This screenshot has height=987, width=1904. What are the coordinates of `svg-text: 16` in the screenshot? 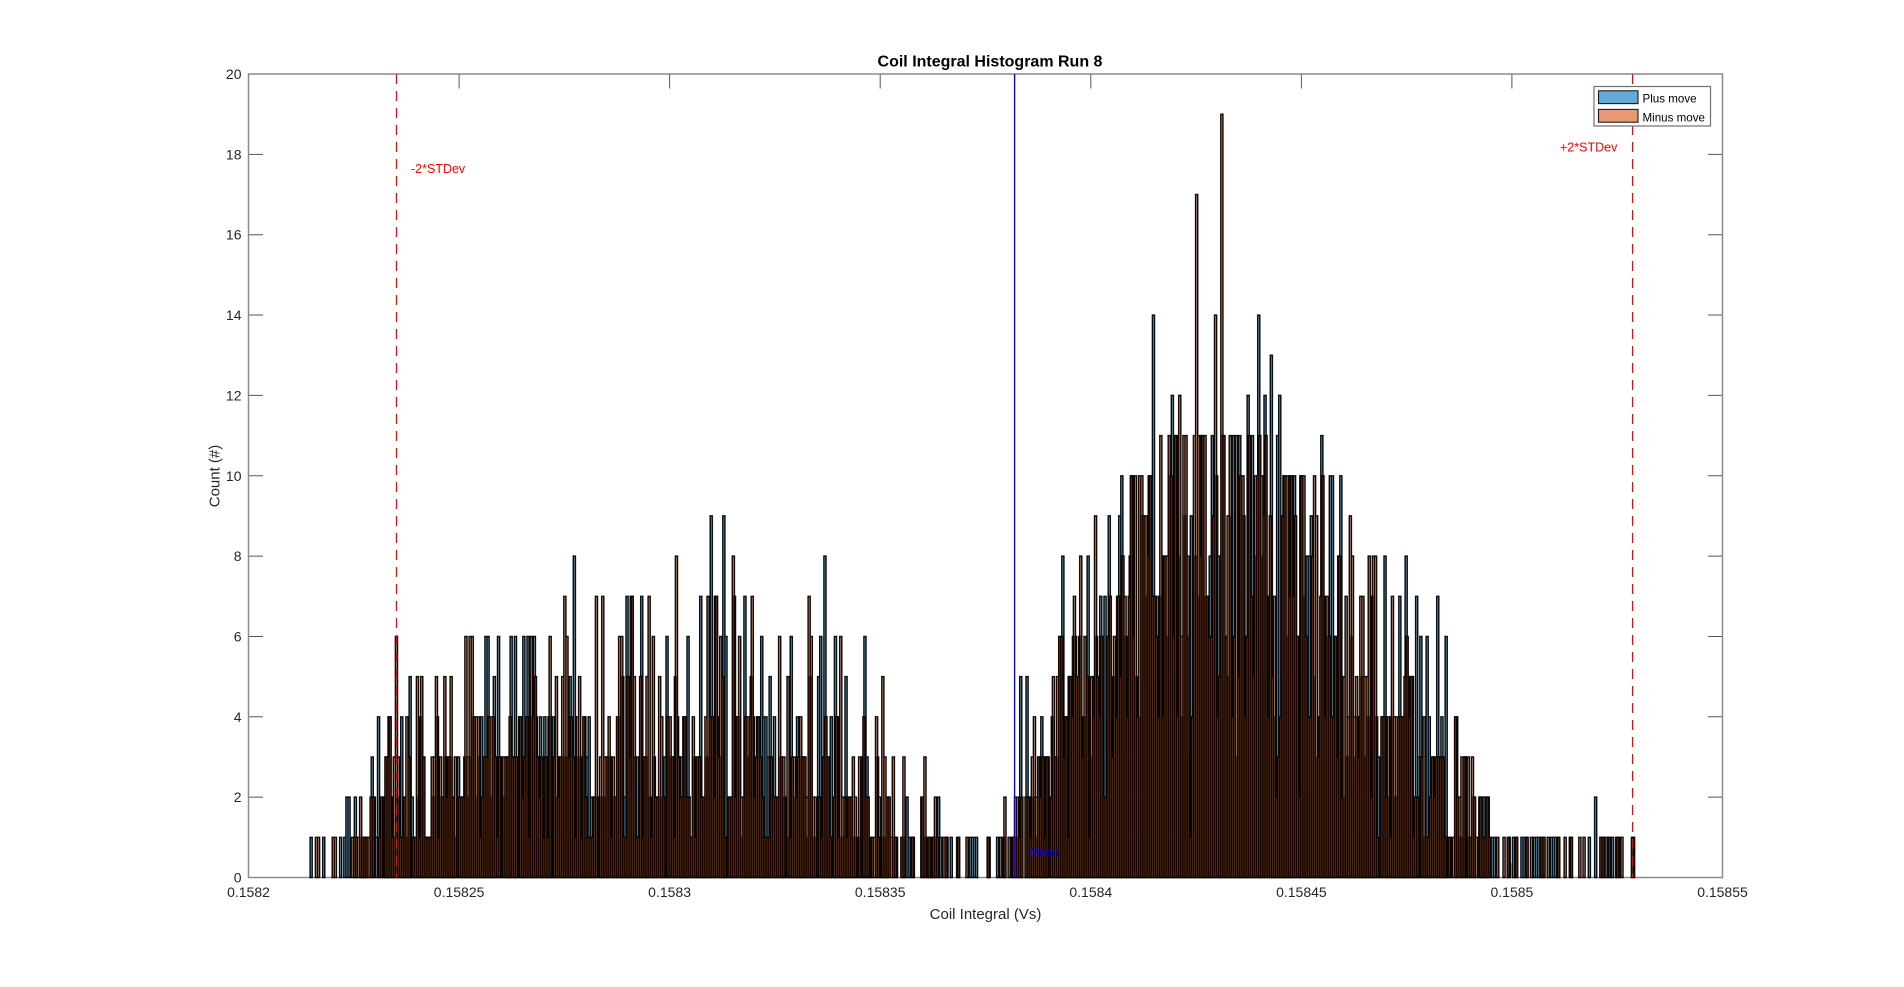 It's located at (234, 235).